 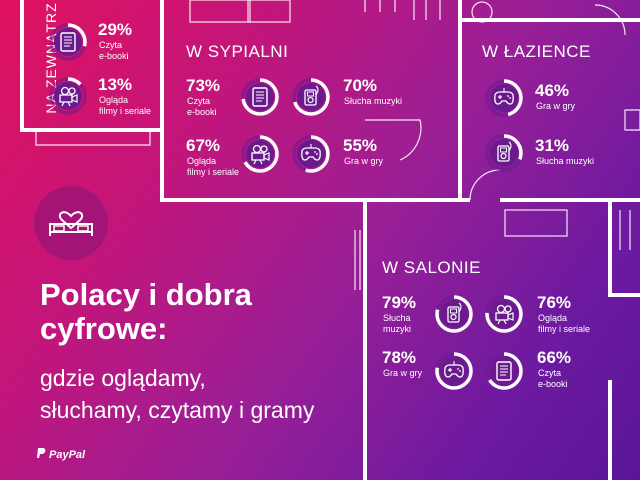 What do you see at coordinates (554, 302) in the screenshot?
I see `living-movies-pct: 76%` at bounding box center [554, 302].